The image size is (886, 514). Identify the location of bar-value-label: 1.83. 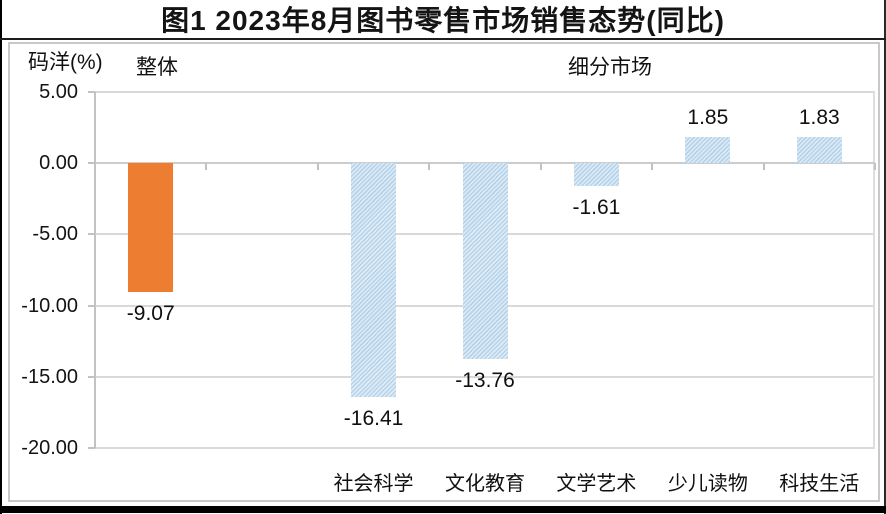
(819, 118).